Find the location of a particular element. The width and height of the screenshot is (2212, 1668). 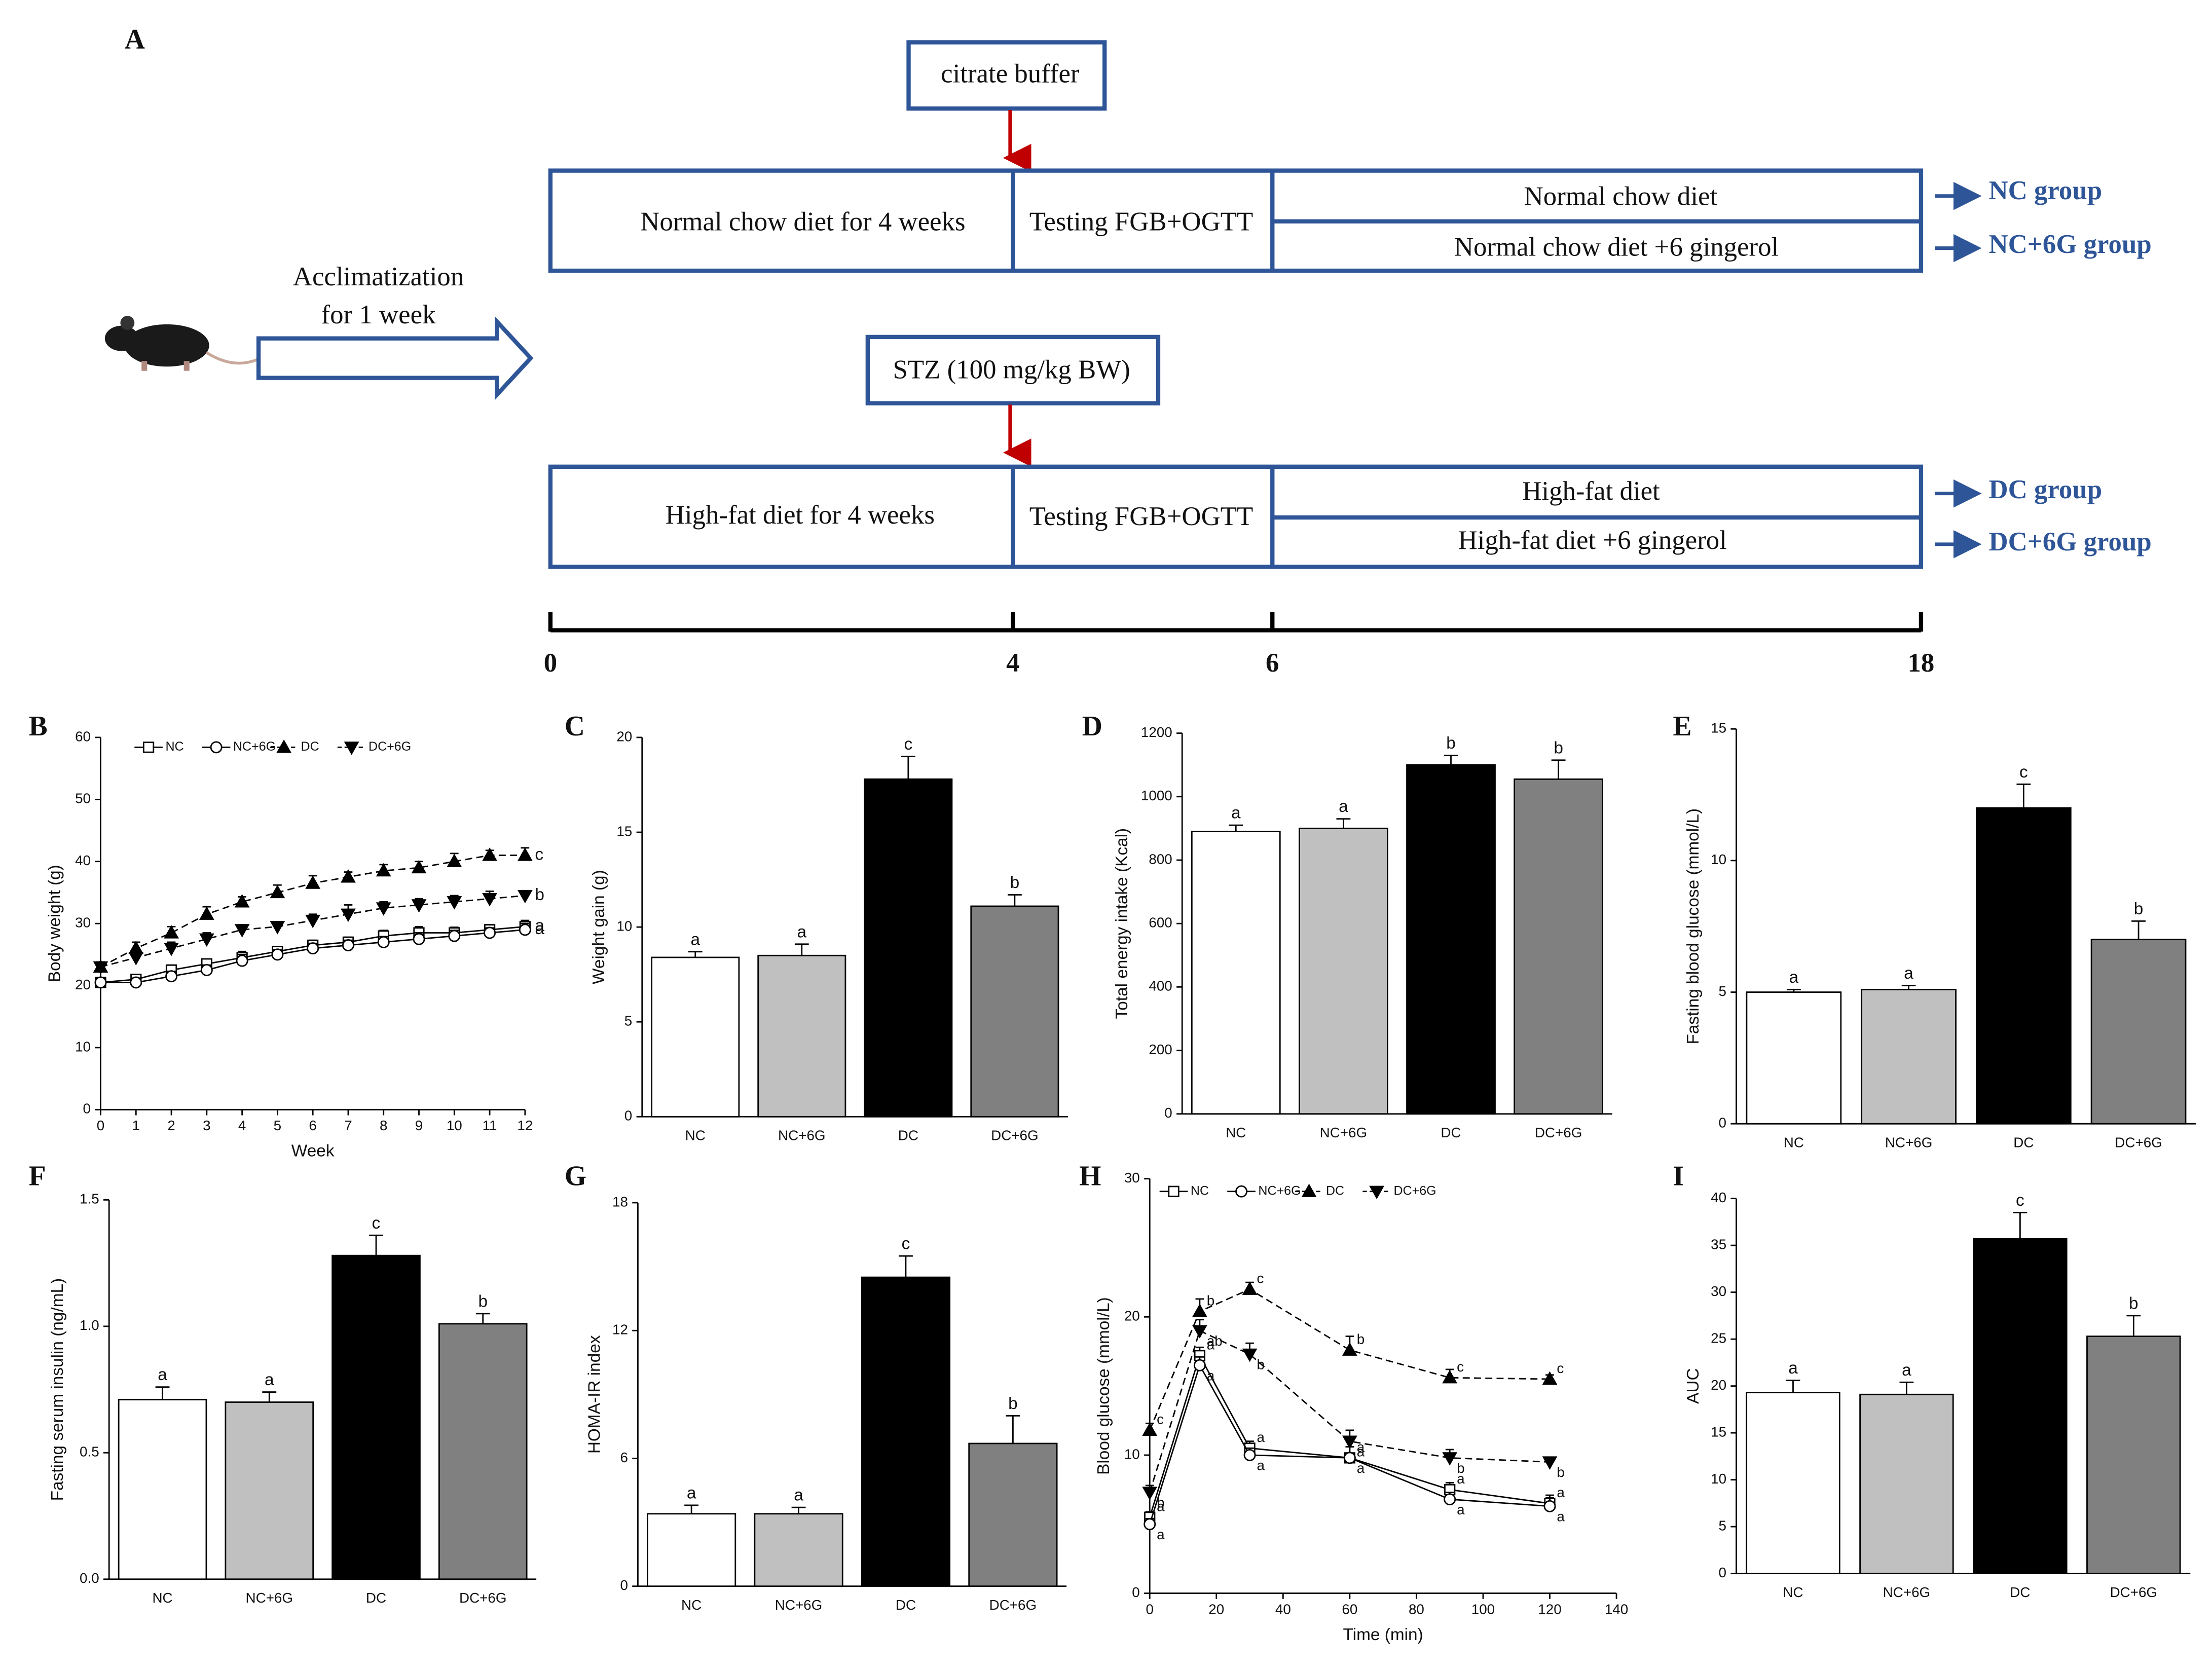

x-tick-label: 9 is located at coordinates (419, 1125).